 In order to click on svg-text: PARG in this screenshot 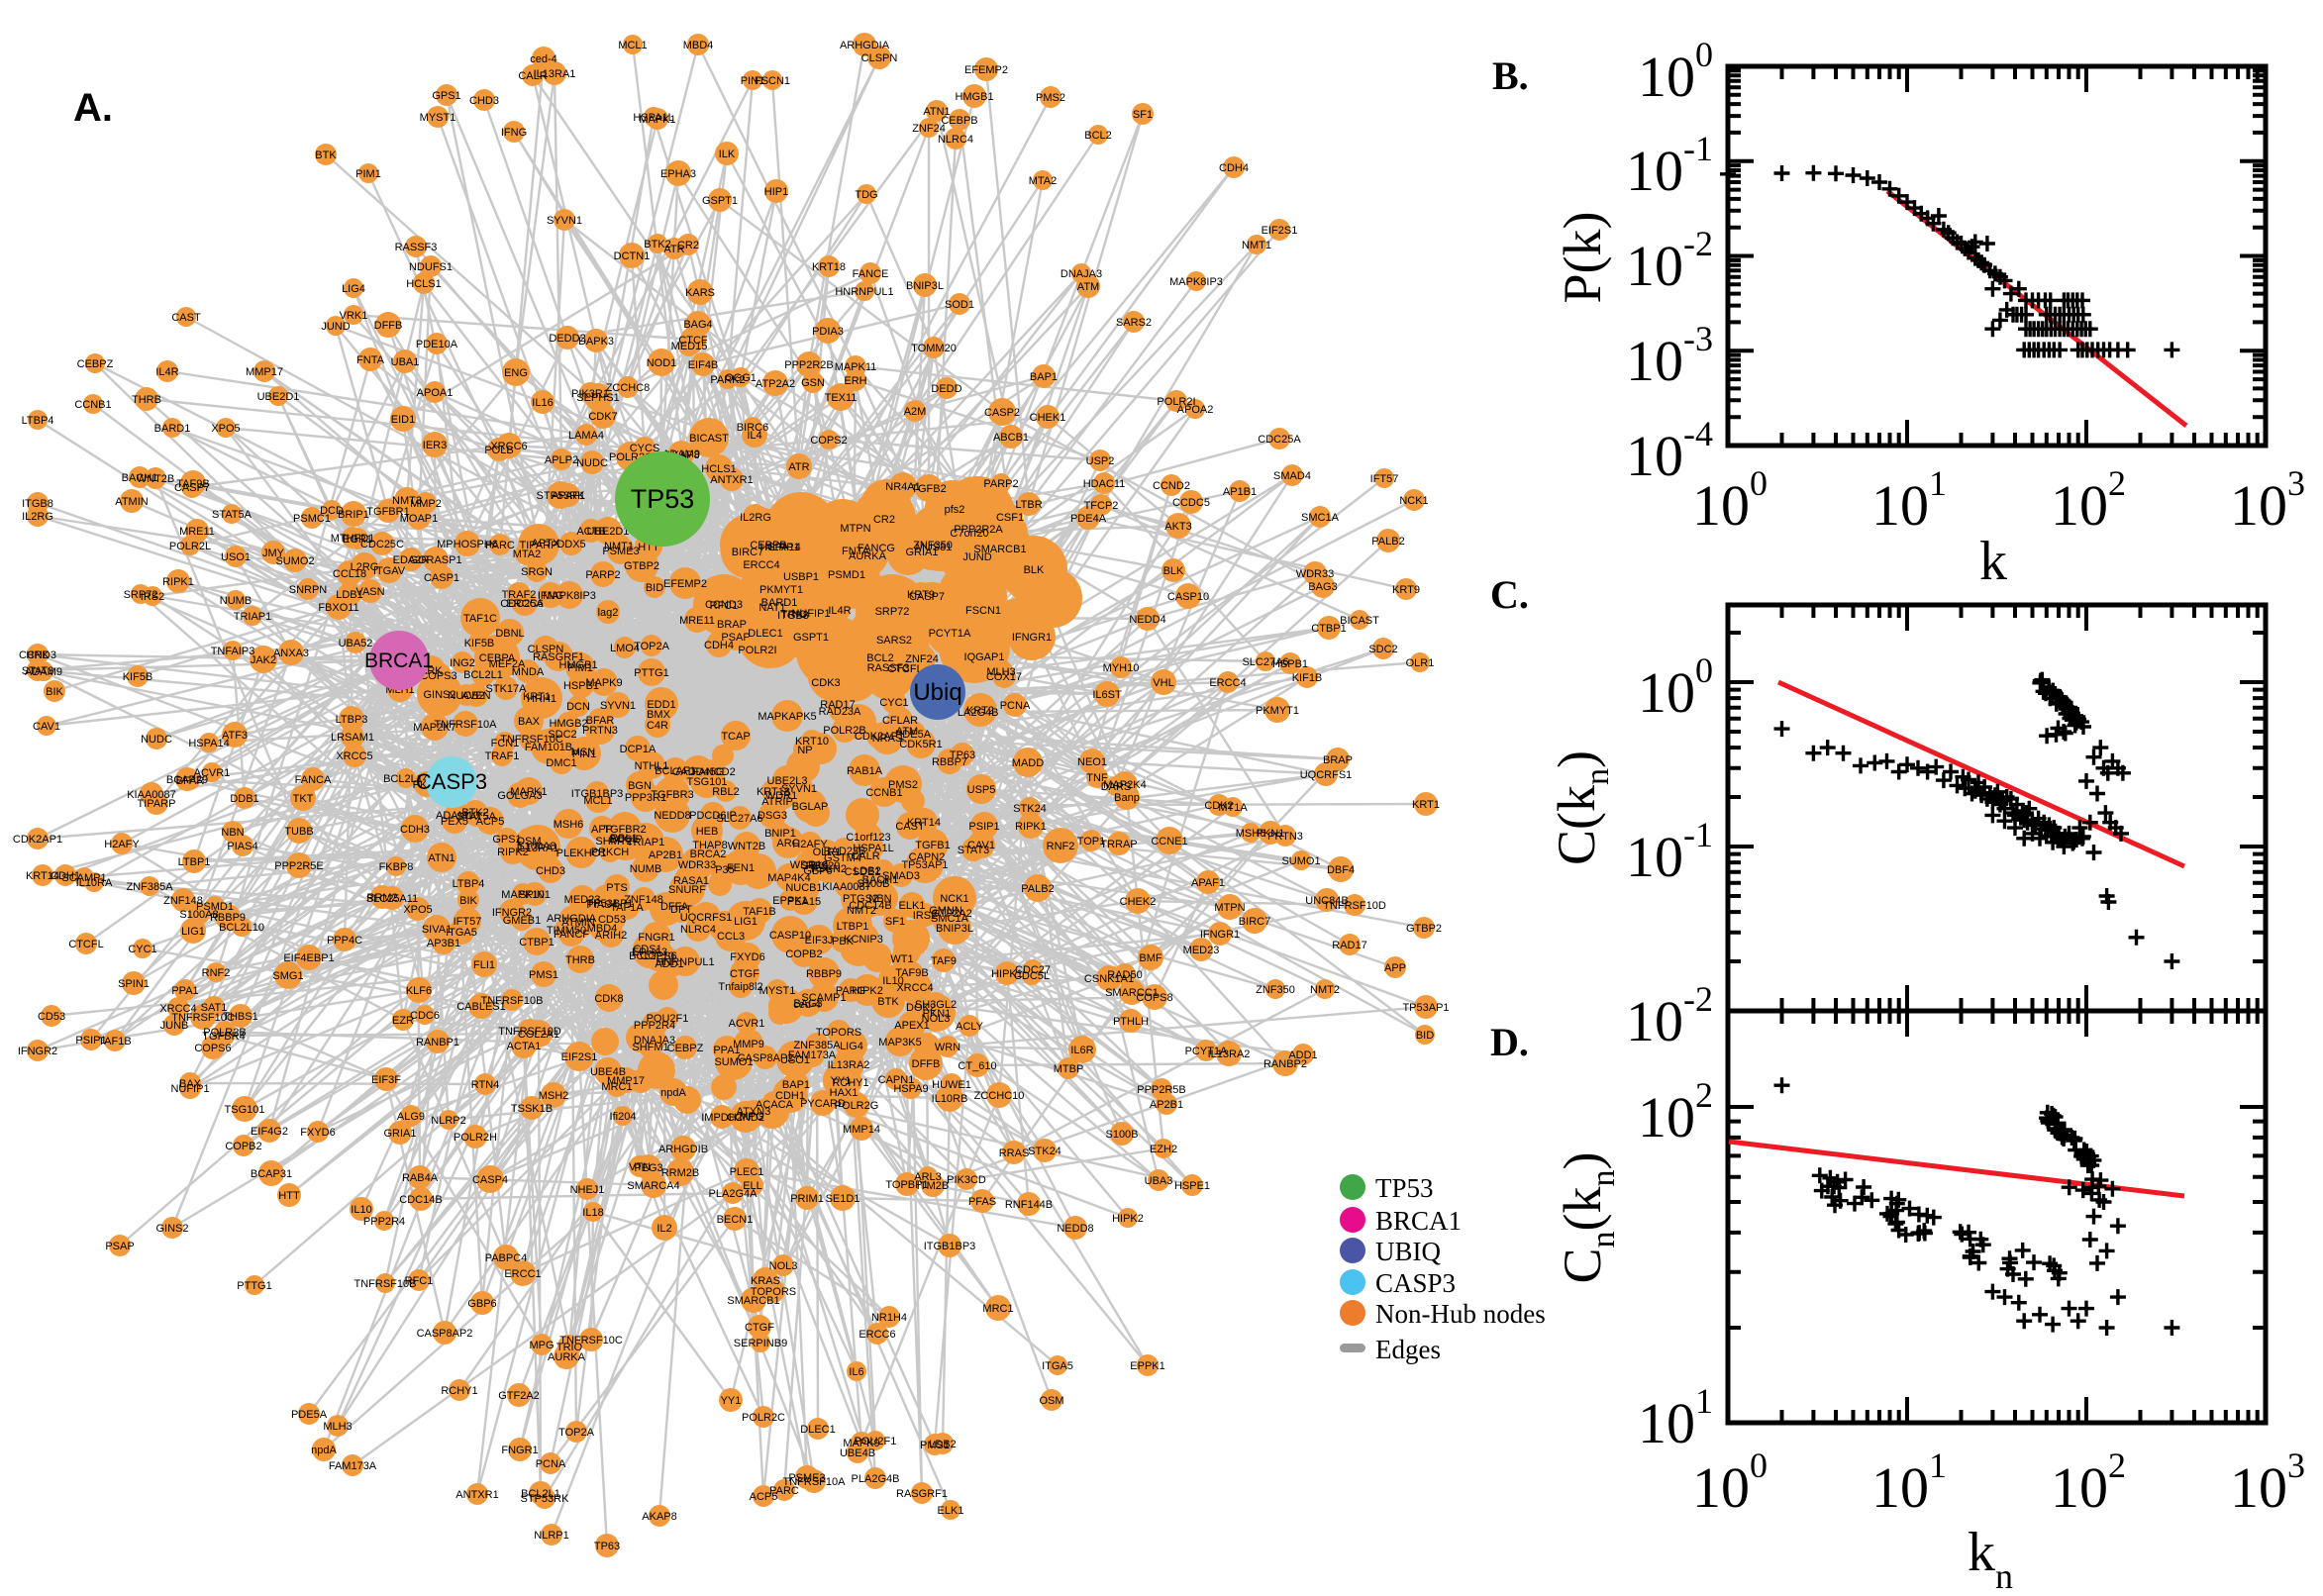, I will do `click(850, 991)`.